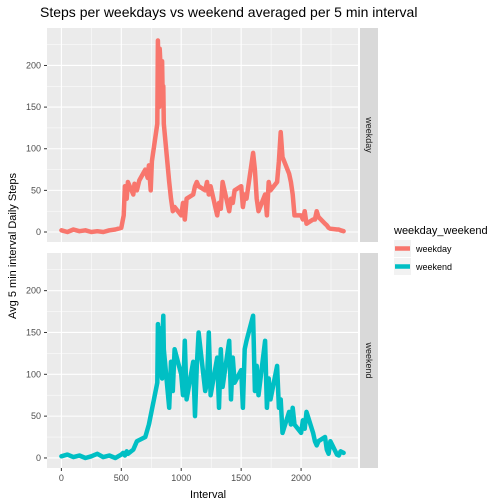  I want to click on facet-strip-label: weekday, so click(369, 134).